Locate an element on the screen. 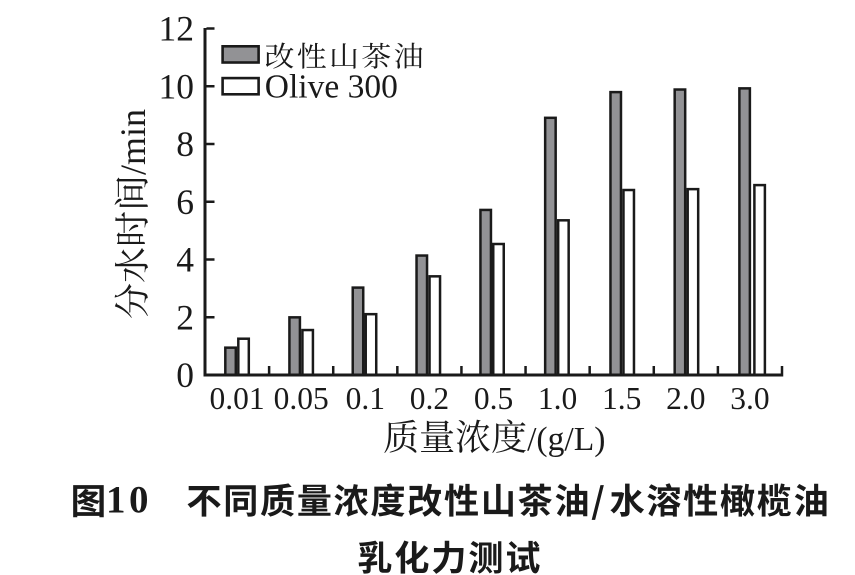  svg-text: 12 is located at coordinates (177, 29).